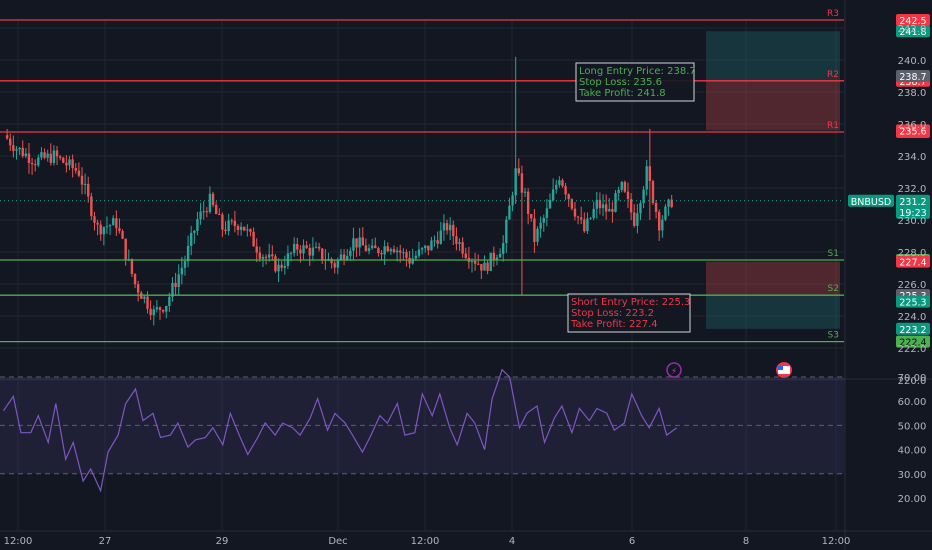 This screenshot has height=550, width=932. Describe the element at coordinates (912, 451) in the screenshot. I see `rsi-tick-label: 40.00` at that location.